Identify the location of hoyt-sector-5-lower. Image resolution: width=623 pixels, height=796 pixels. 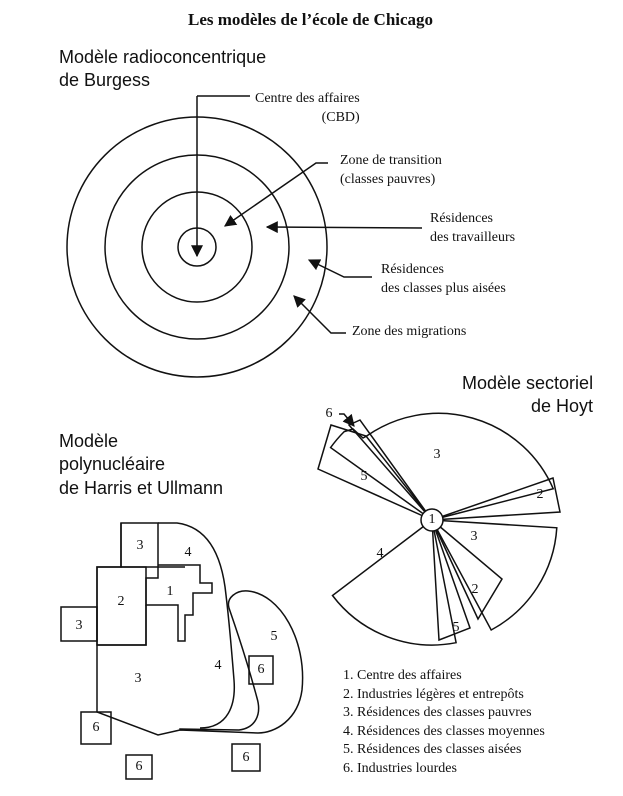
(451, 580).